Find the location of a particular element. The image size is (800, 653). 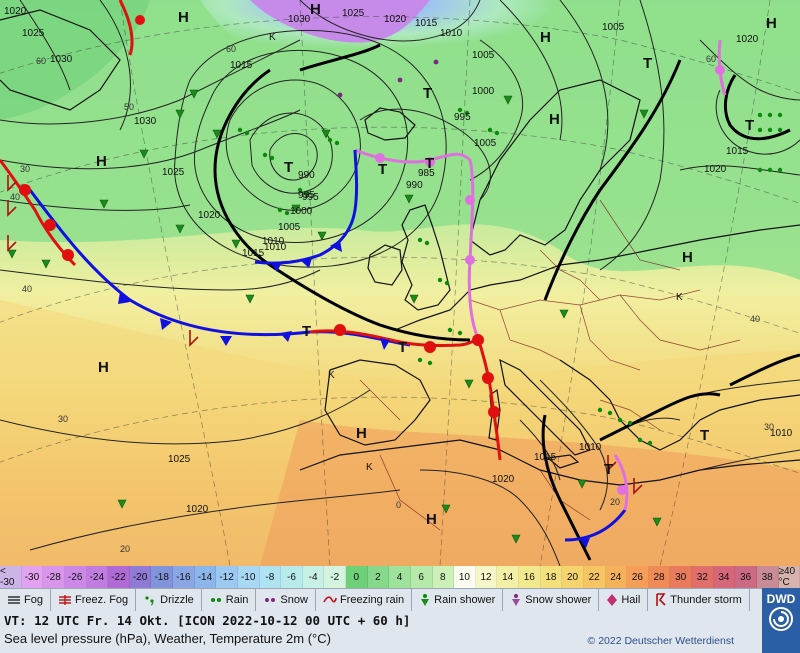

legend-label: Rain is located at coordinates (237, 600).